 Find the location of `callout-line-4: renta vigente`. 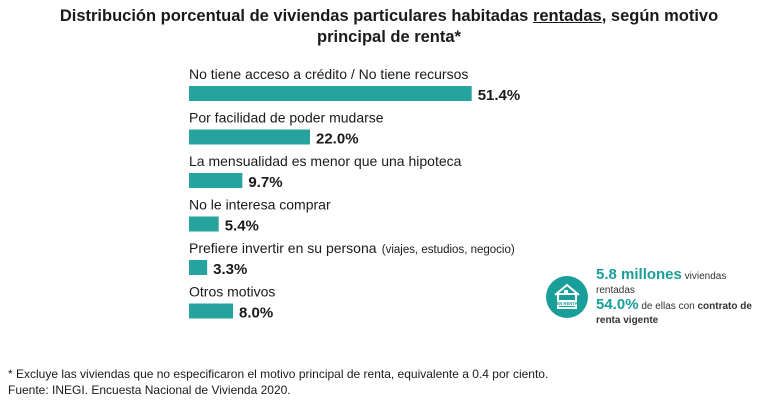

callout-line-4: renta vigente is located at coordinates (627, 320).